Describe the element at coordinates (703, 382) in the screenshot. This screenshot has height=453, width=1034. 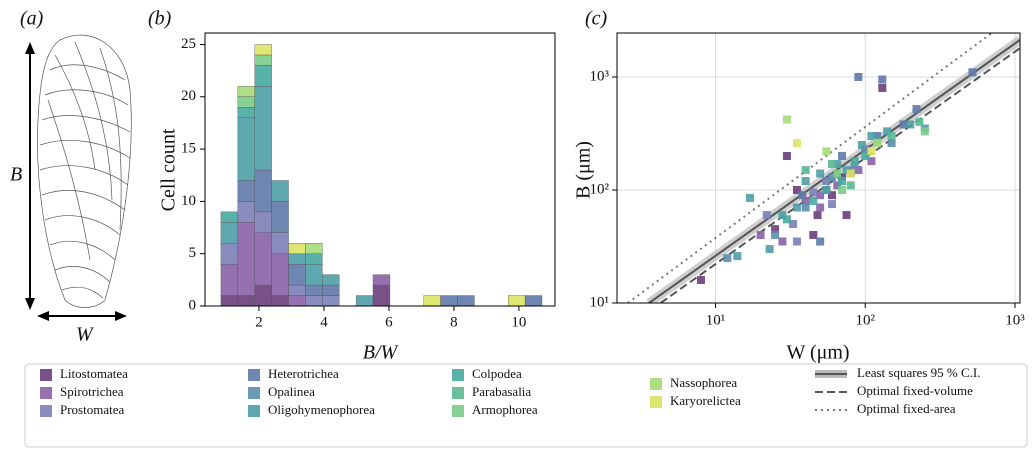
I see `legend-label: Nassophorea` at that location.